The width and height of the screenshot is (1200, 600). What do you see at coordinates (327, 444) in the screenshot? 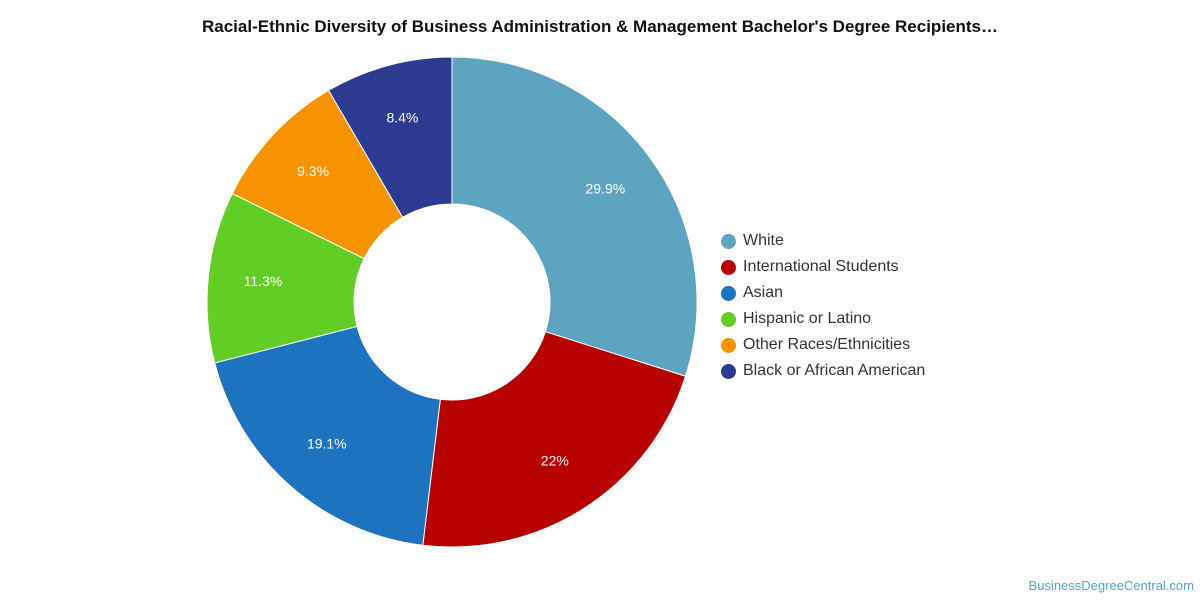
I see `data-label-asian: 19.1%` at bounding box center [327, 444].